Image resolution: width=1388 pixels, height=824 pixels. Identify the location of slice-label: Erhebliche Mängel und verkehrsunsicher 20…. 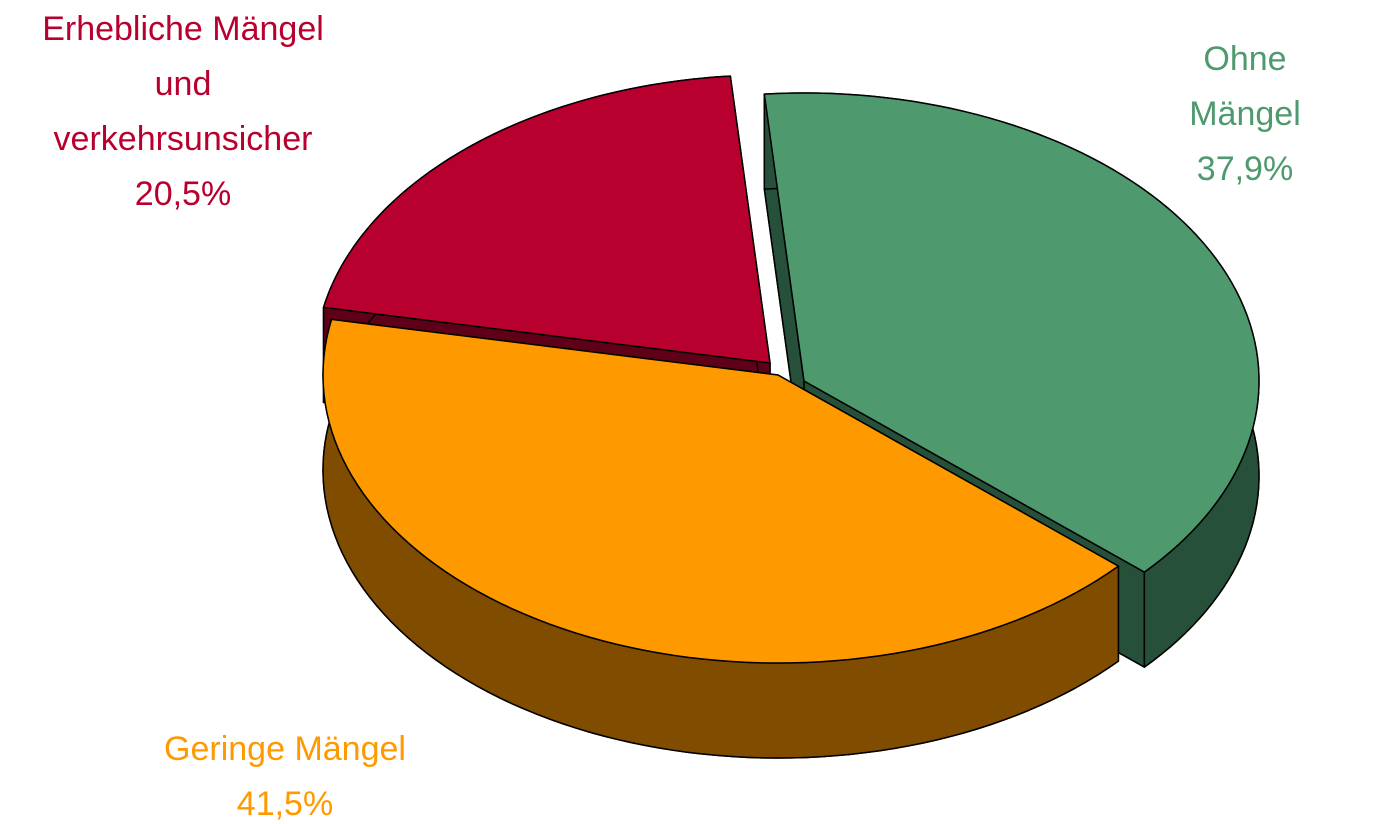
(183, 112).